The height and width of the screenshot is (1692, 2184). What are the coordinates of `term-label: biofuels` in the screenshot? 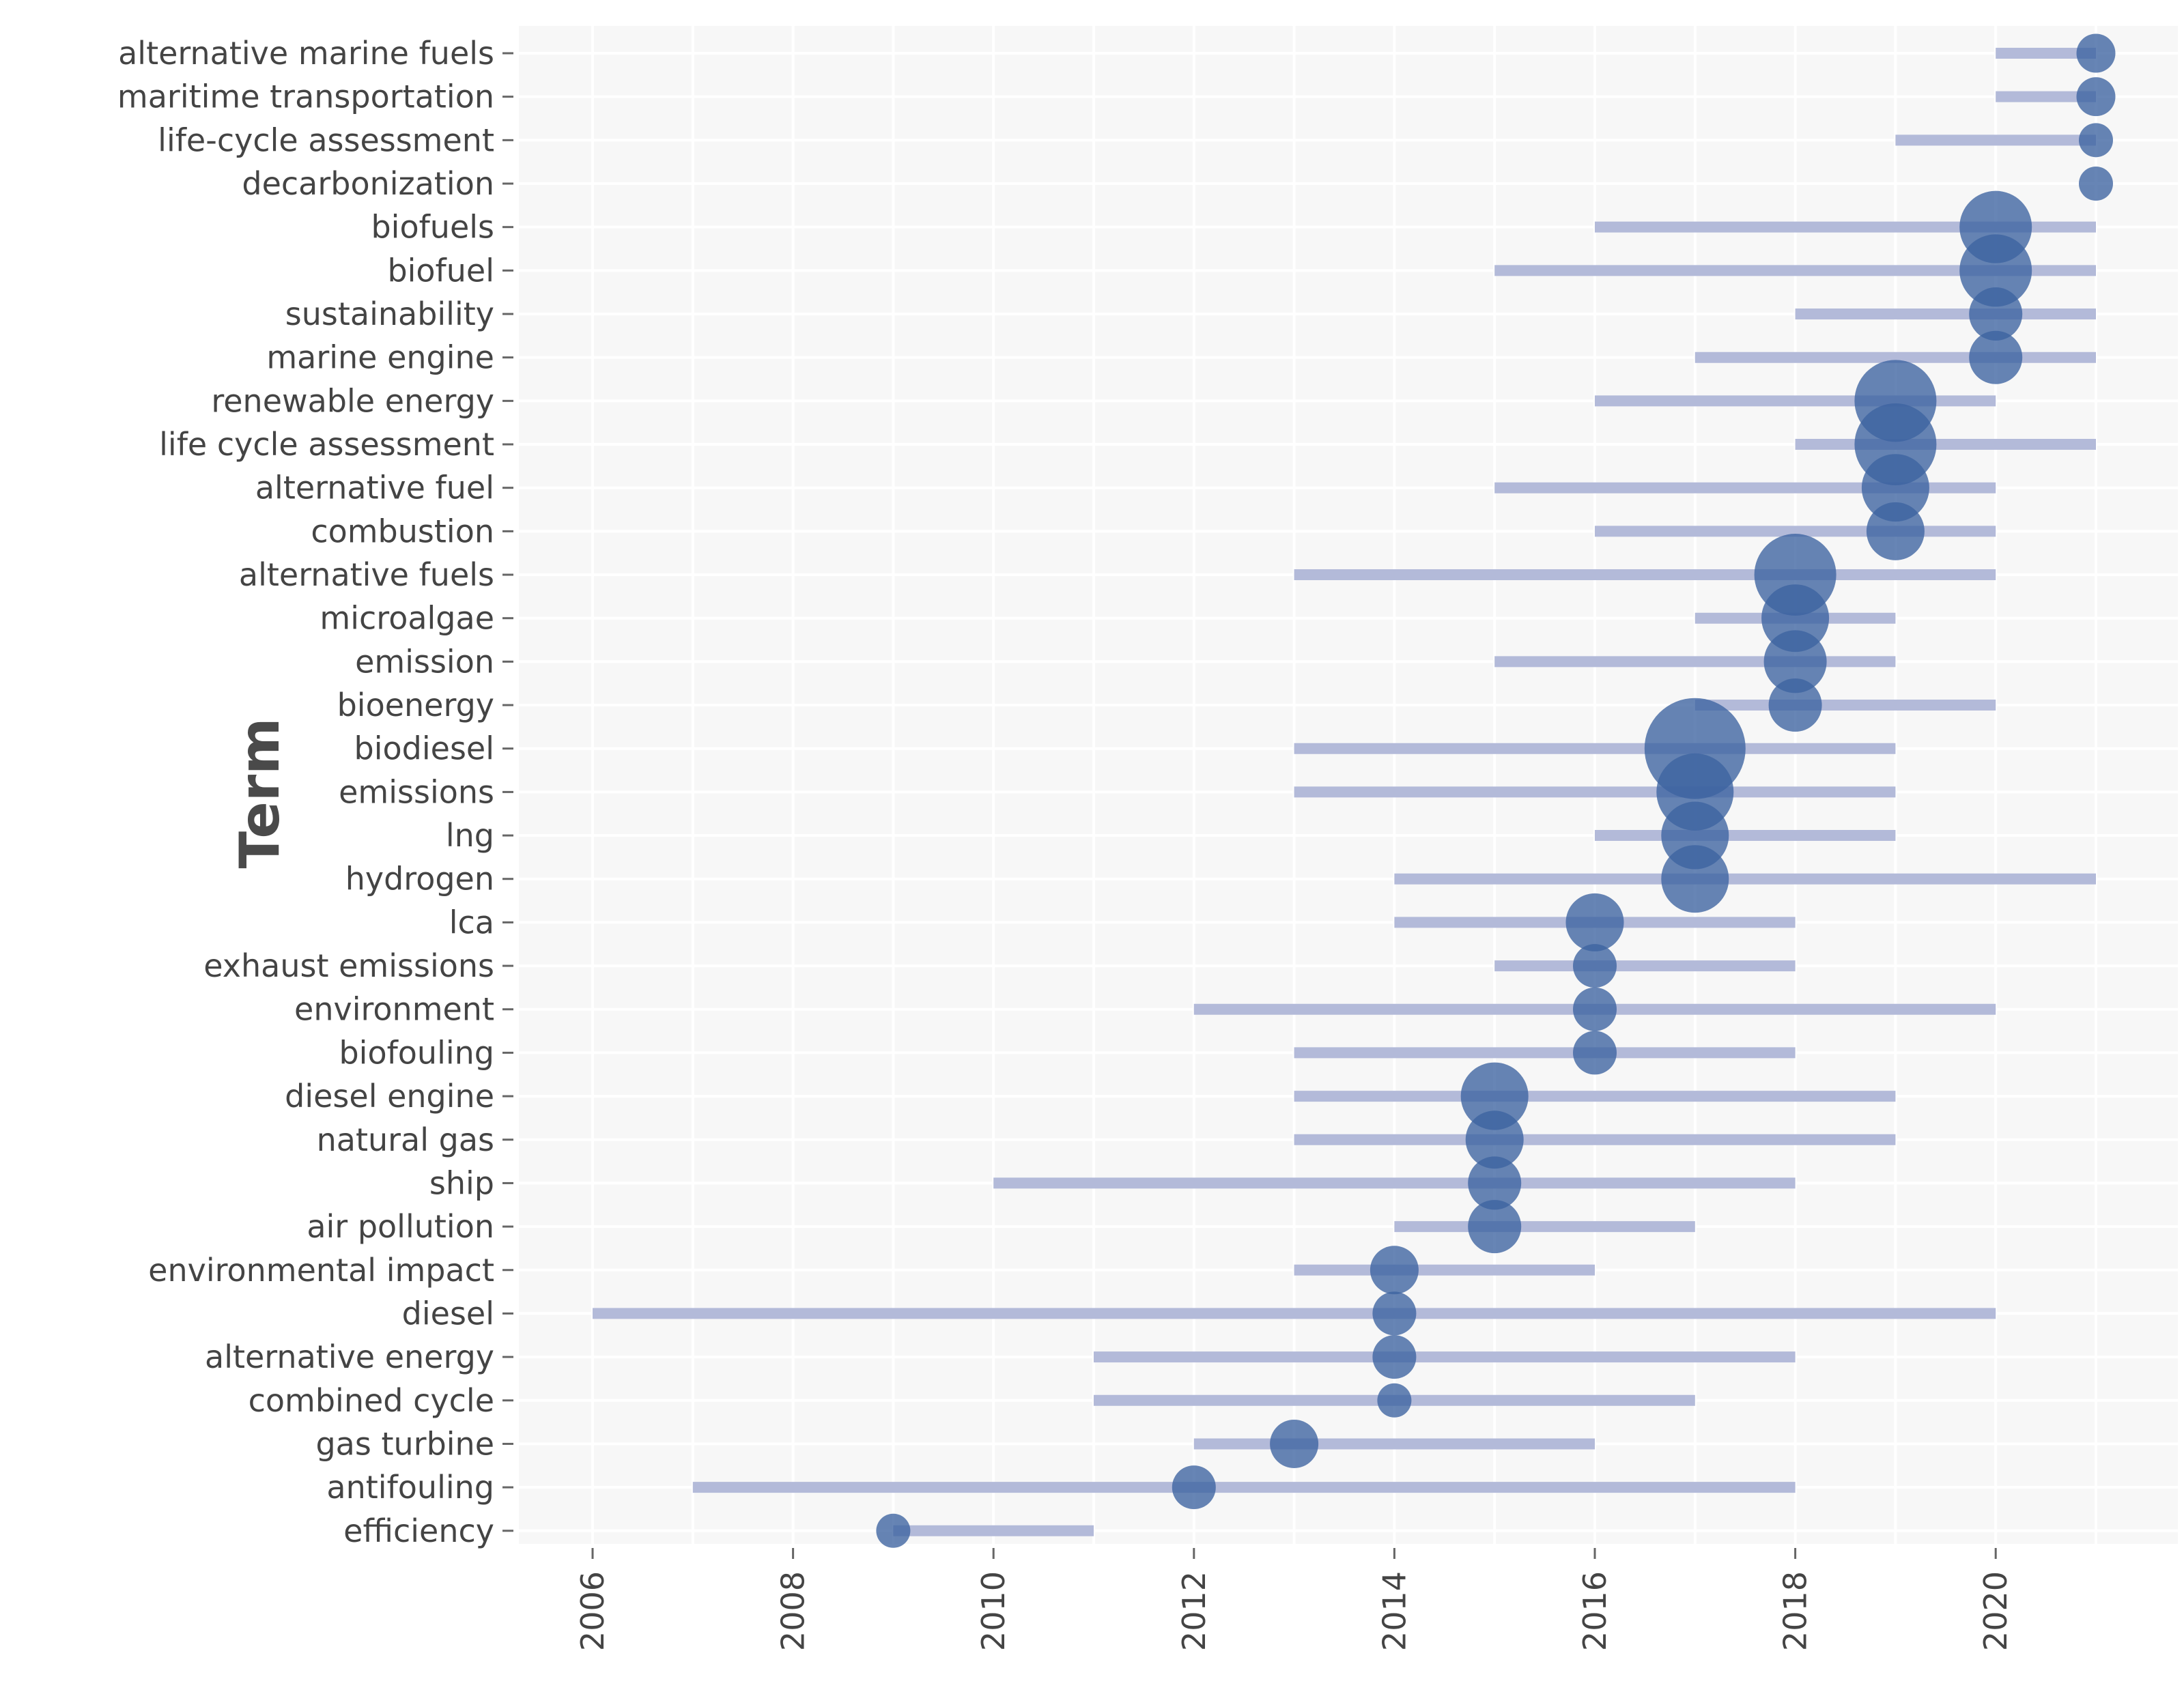 It's located at (432, 227).